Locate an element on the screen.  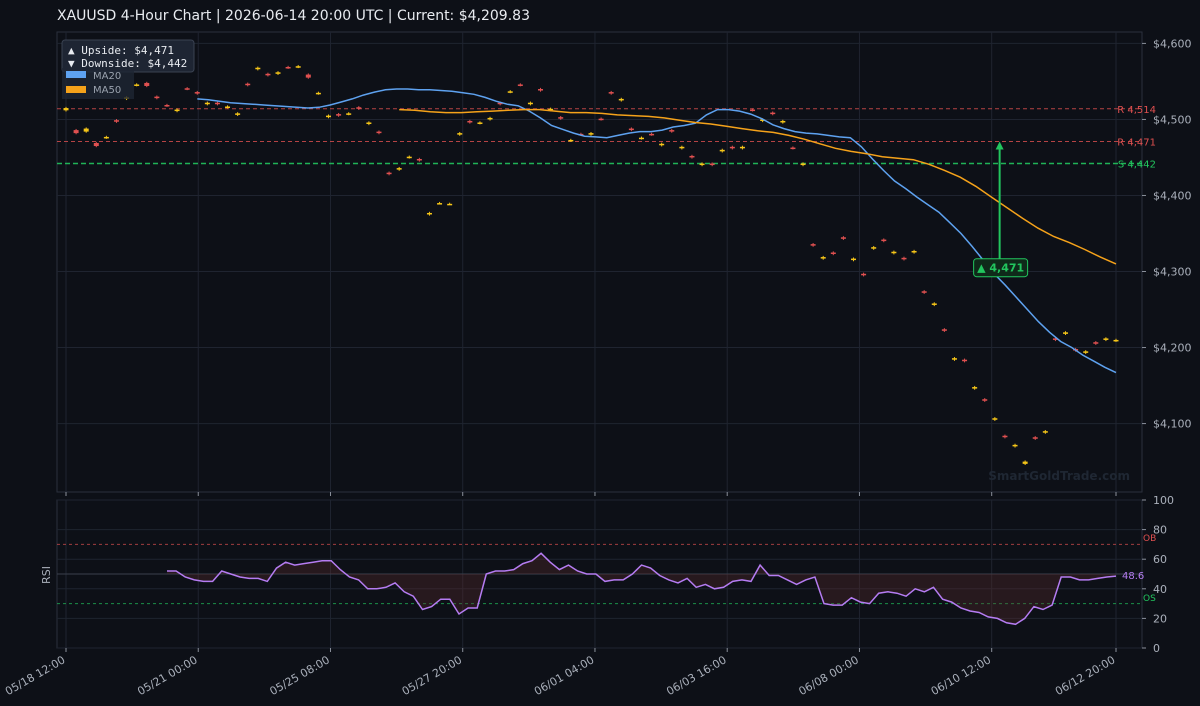
rsi-tick-label: 80 is located at coordinates (1160, 530).